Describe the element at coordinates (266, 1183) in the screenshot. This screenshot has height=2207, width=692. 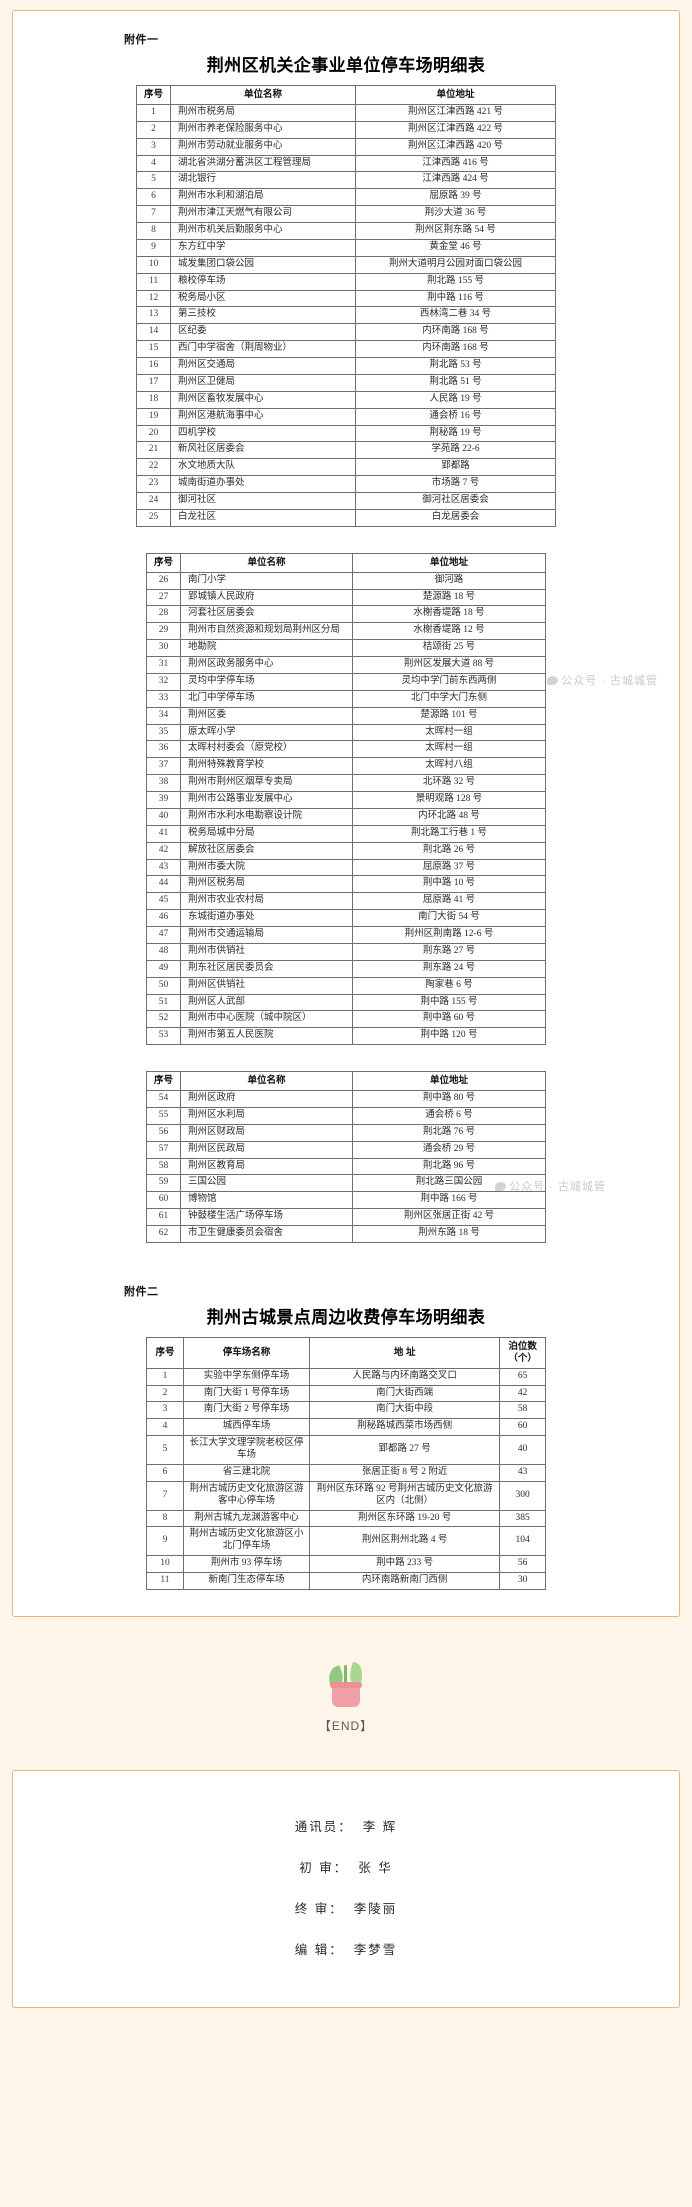
I see `cell-unit-name: 三国公园` at that location.